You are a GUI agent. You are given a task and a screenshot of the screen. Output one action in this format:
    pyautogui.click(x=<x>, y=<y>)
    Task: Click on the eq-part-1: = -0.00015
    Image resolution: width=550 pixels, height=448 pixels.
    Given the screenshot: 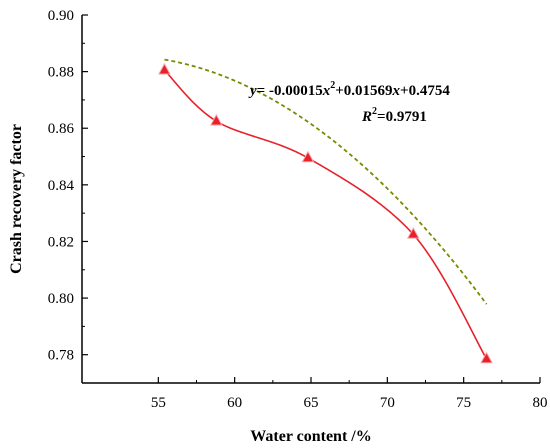 What is the action you would take?
    pyautogui.click(x=290, y=91)
    